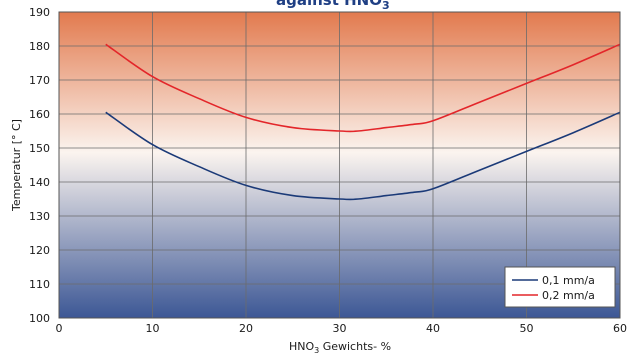 This screenshot has width=636, height=353. I want to click on legend-box, so click(560, 287).